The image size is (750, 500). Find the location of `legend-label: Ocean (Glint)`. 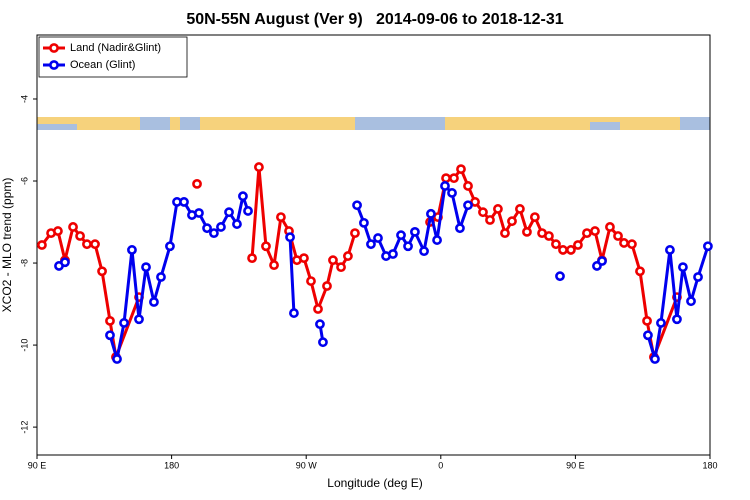

legend-label: Ocean (Glint) is located at coordinates (102, 65).